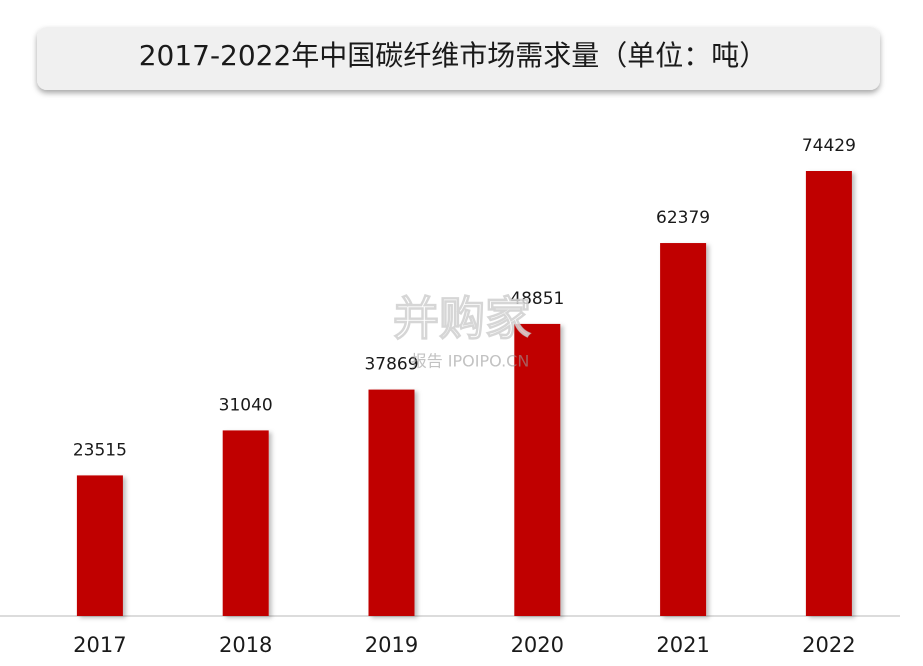 Image resolution: width=923 pixels, height=666 pixels. I want to click on title-box, so click(458, 58).